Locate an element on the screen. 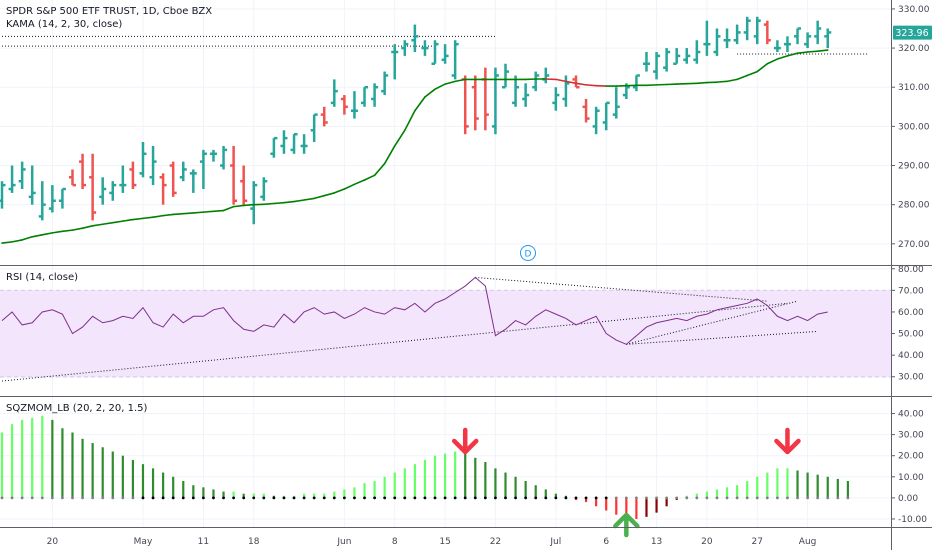 Image resolution: width=932 pixels, height=550 pixels. sqz-y-tick-label: 0.00 is located at coordinates (908, 499).